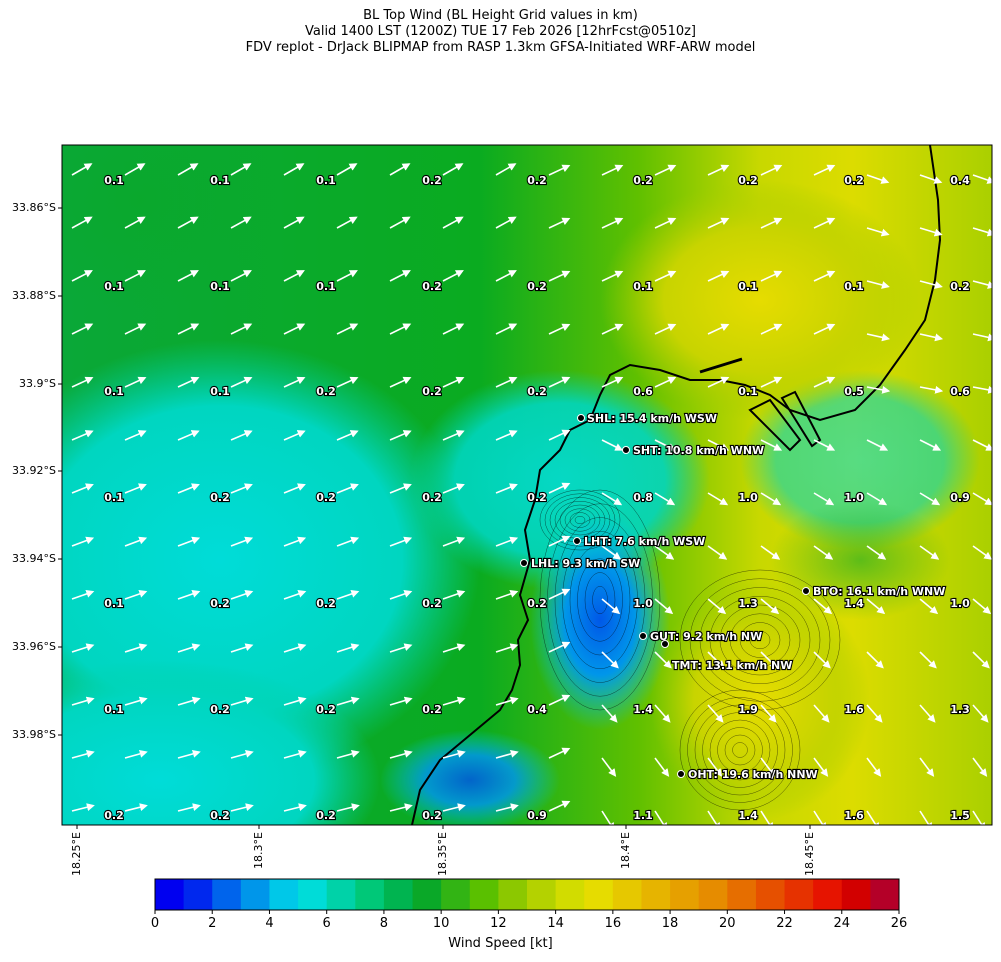  I want to click on longitude-label: 18.45°E, so click(809, 854).